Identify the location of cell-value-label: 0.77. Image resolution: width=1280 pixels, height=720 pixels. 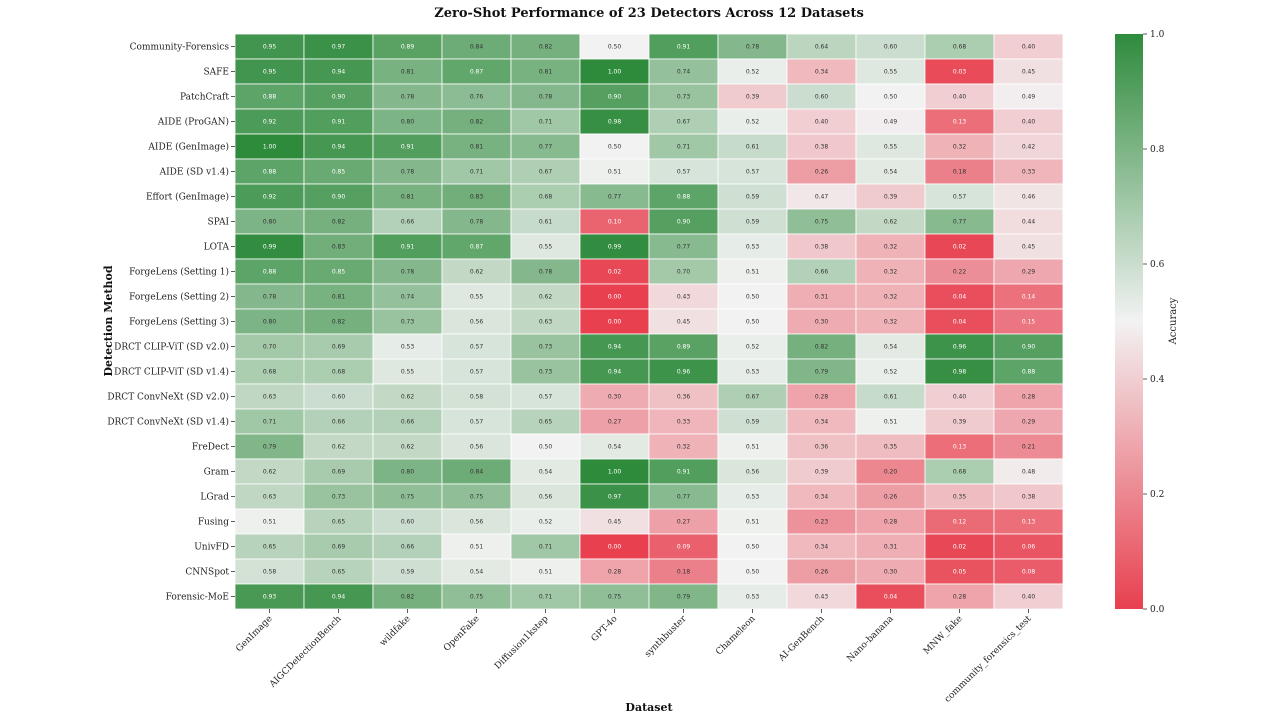
(615, 197).